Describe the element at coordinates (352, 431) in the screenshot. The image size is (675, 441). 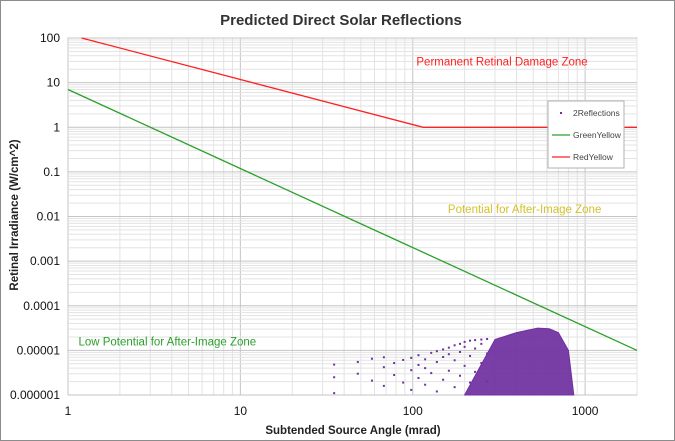
I see `x-axis-title: Subtended Source Angle (mrad)` at that location.